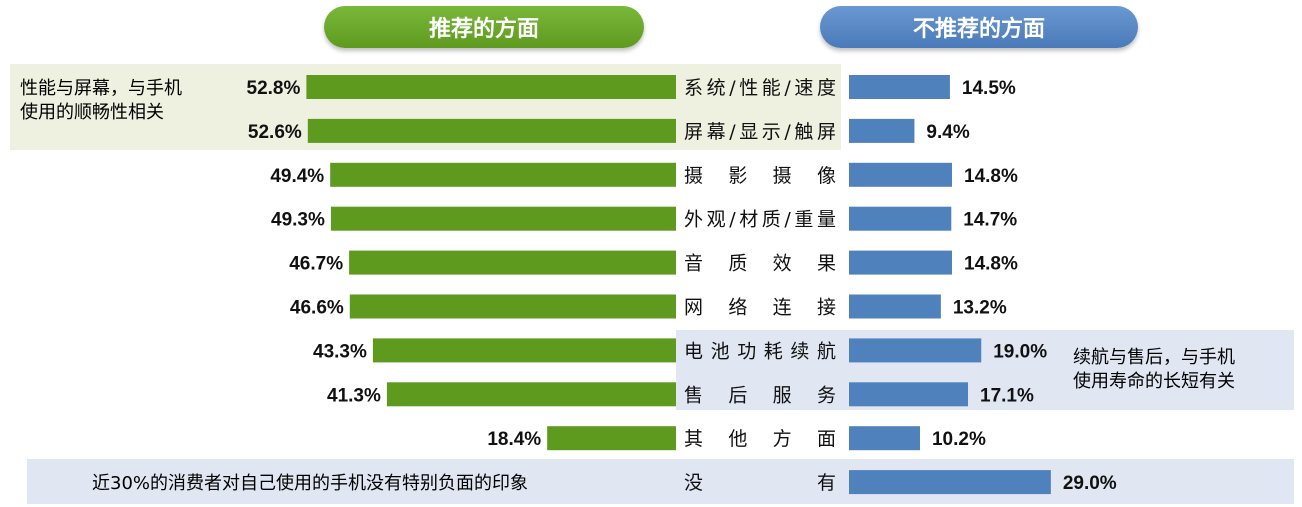  What do you see at coordinates (760, 132) in the screenshot?
I see `category-label: 屏幕/显示/触屏` at bounding box center [760, 132].